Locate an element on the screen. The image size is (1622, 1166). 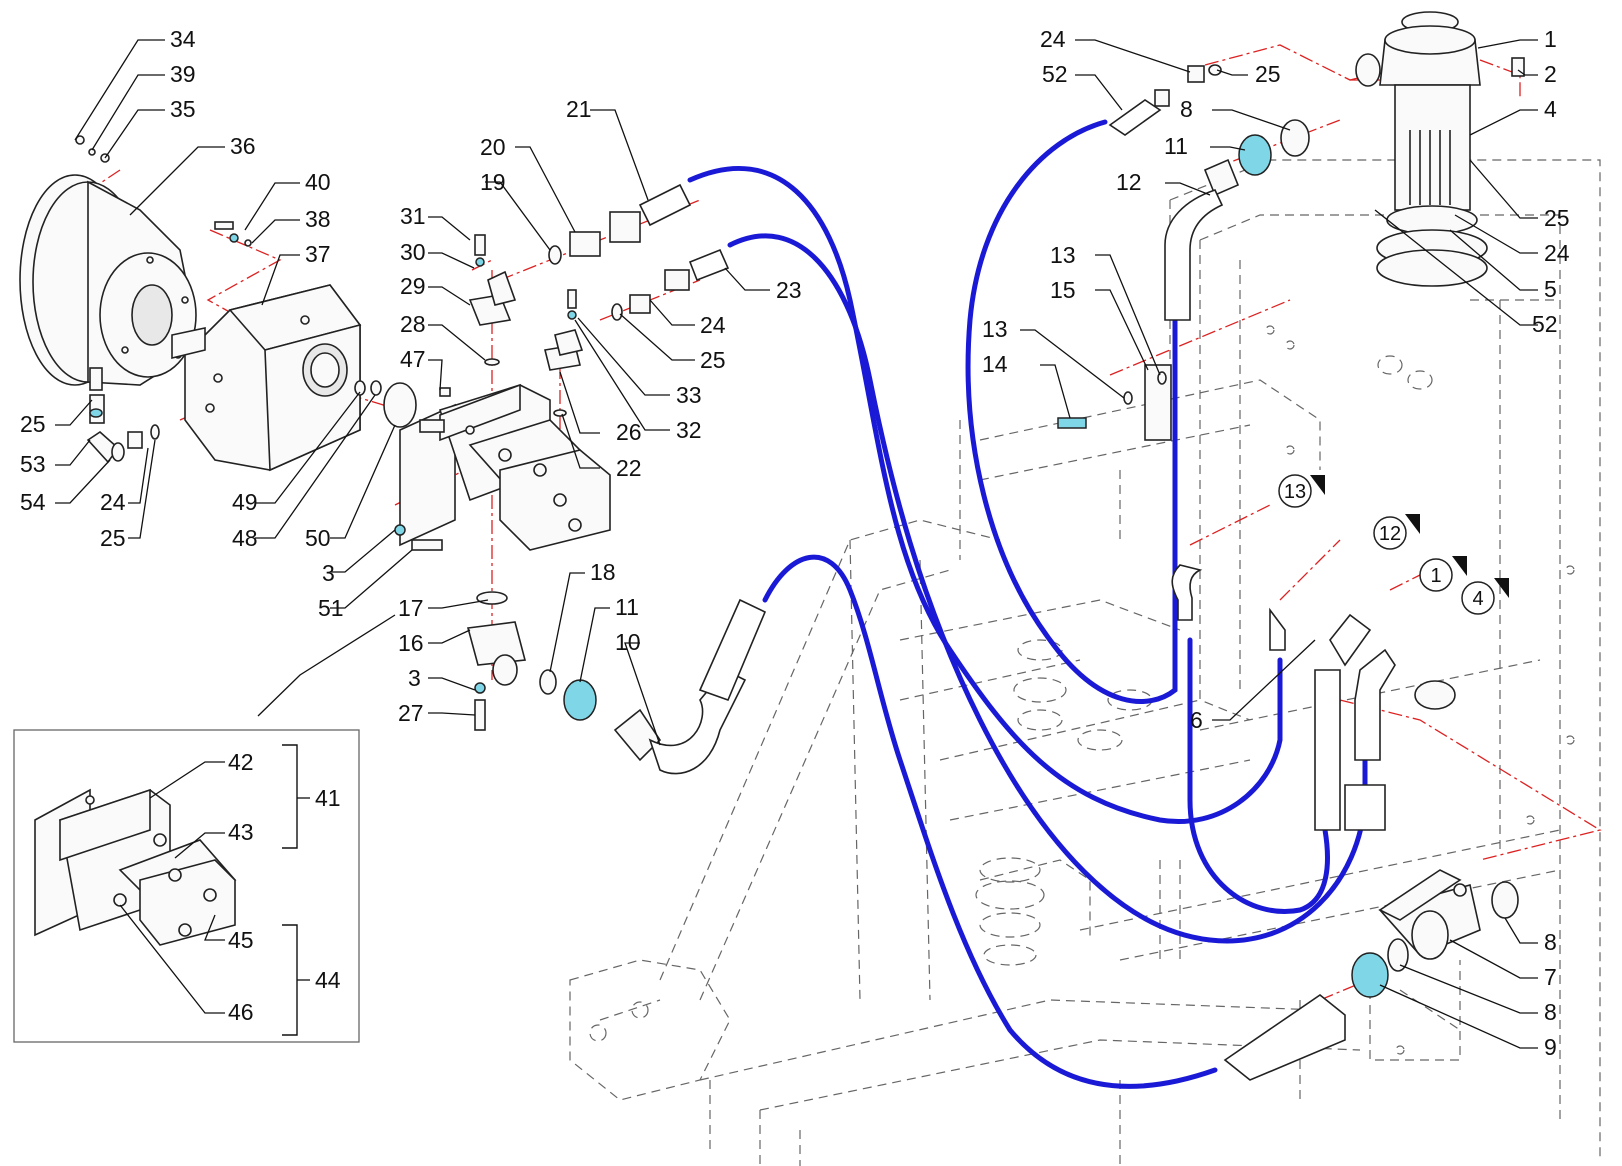
callout-label-19: 19 is located at coordinates (493, 182).